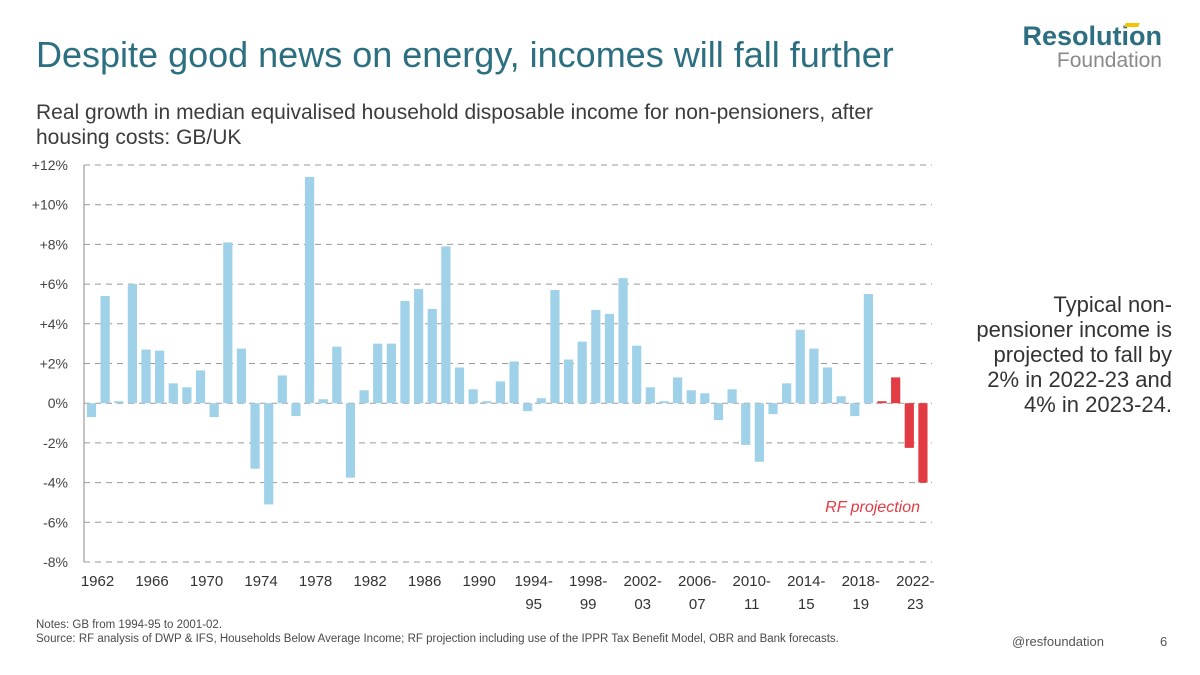 Image resolution: width=1200 pixels, height=675 pixels. Describe the element at coordinates (1092, 36) in the screenshot. I see `logo-line1: Resolution` at that location.